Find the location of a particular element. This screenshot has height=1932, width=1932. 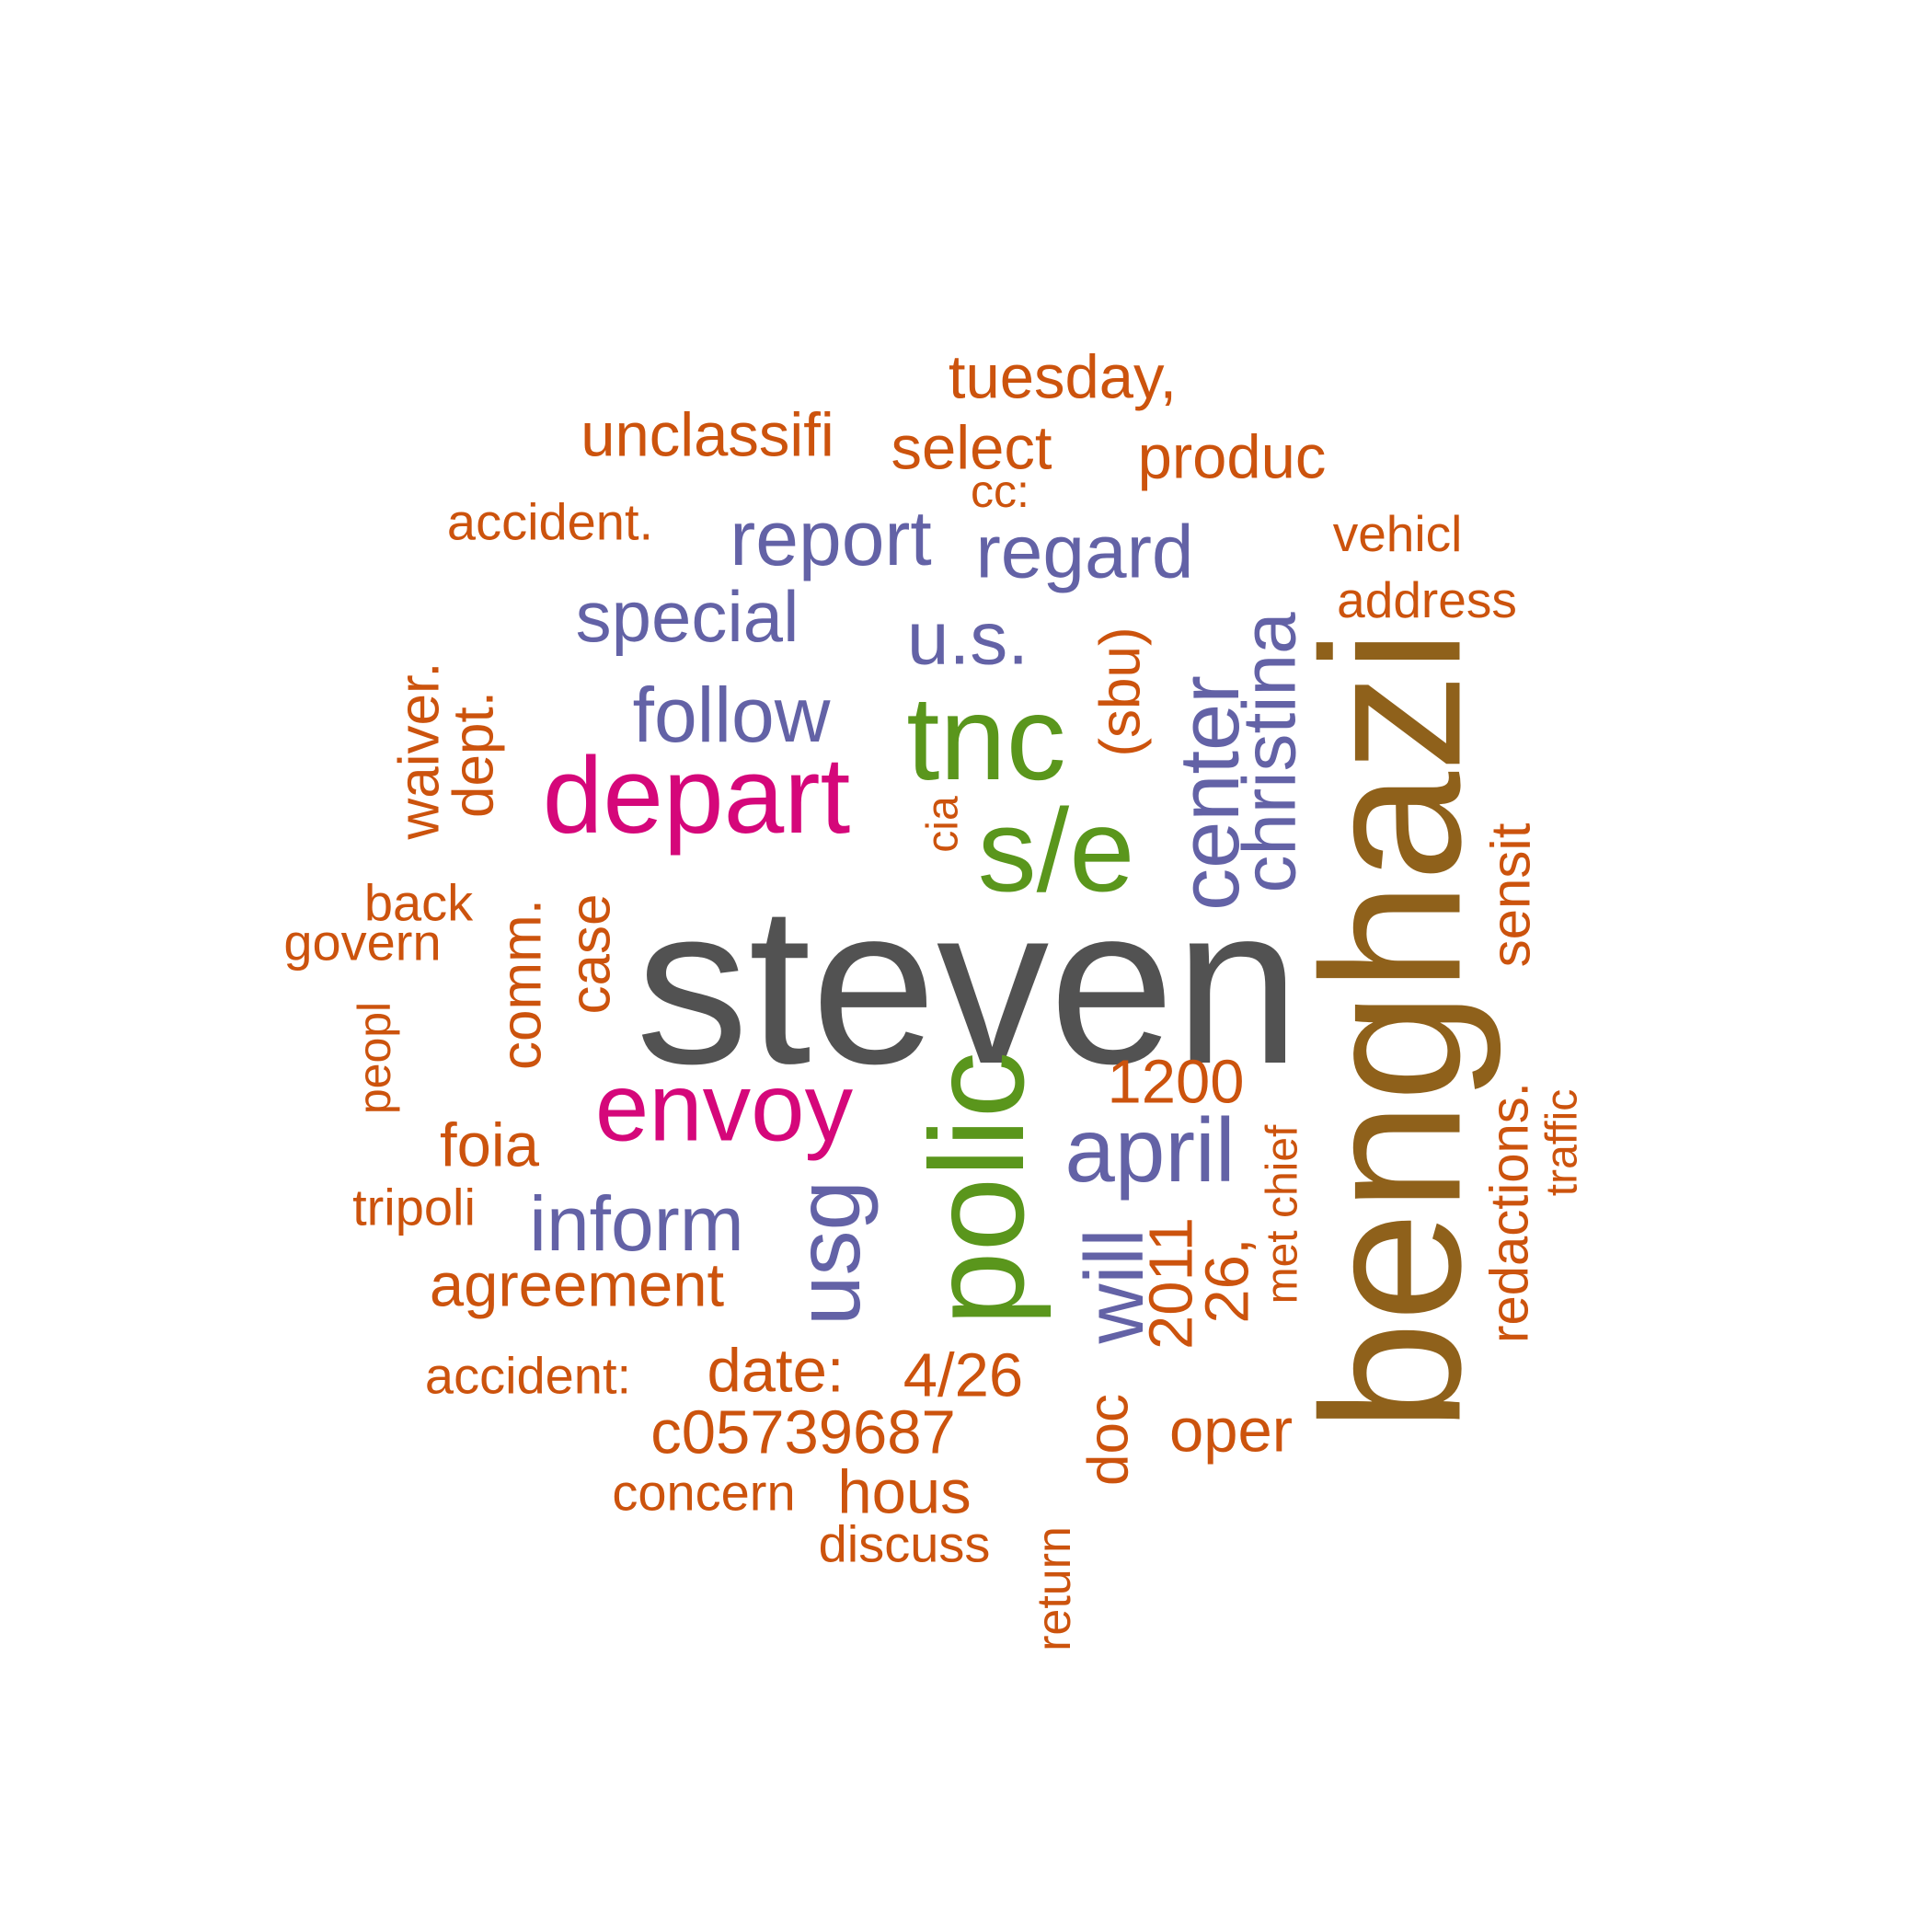

cloud-word-accident: accident: is located at coordinates (528, 1376).